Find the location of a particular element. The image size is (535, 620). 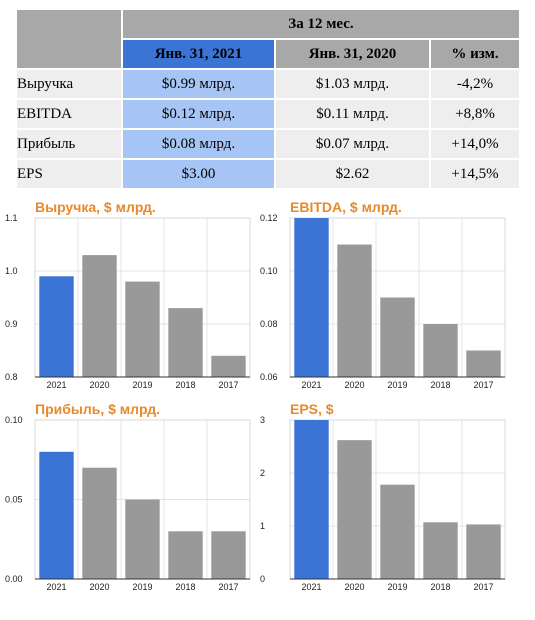

table-row: EPS $3.00 $2.62 +14,5% is located at coordinates (268, 174).